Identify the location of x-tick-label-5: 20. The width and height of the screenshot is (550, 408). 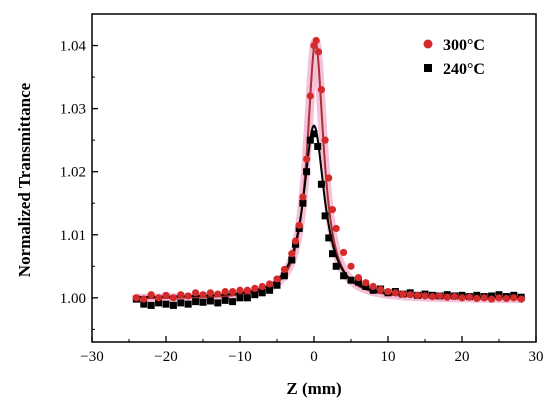
(462, 357).